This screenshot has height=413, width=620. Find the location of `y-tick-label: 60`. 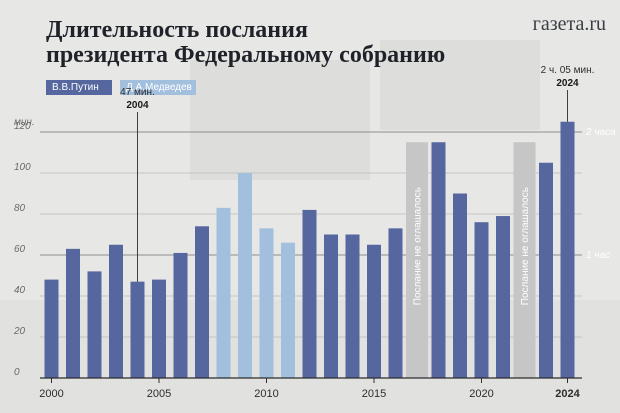

y-tick-label: 60 is located at coordinates (20, 249).